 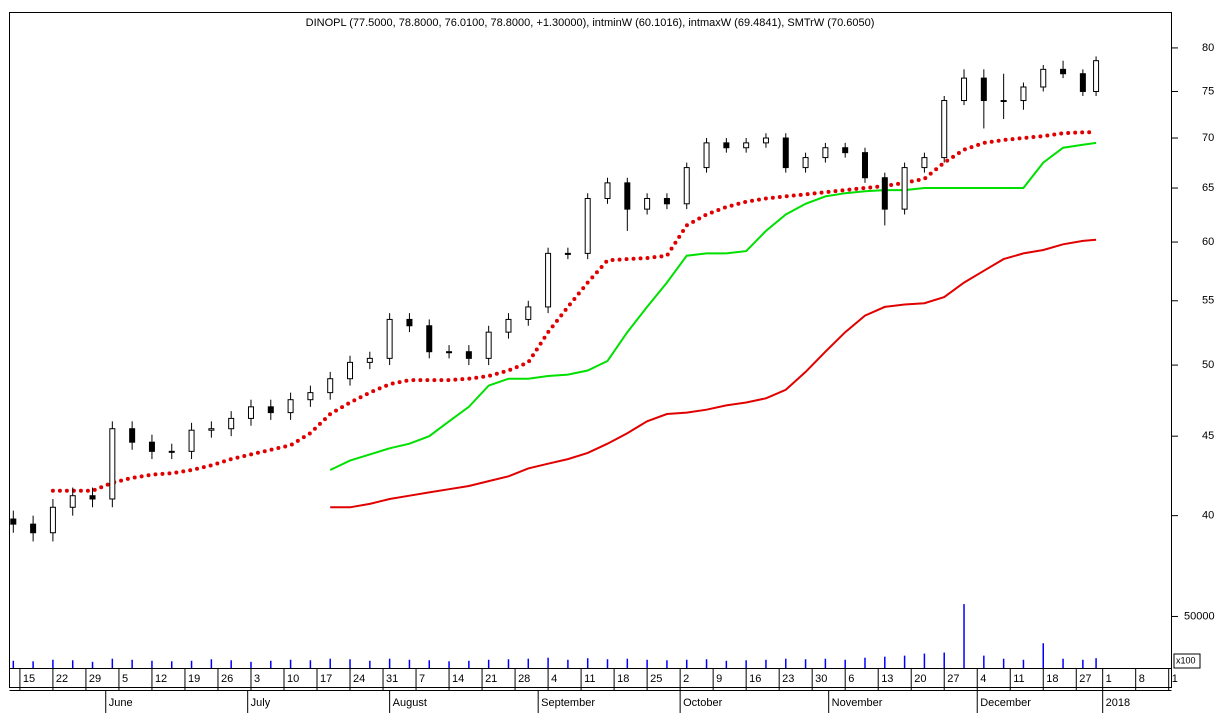 What do you see at coordinates (887, 679) in the screenshot?
I see `x-tick-label: 13` at bounding box center [887, 679].